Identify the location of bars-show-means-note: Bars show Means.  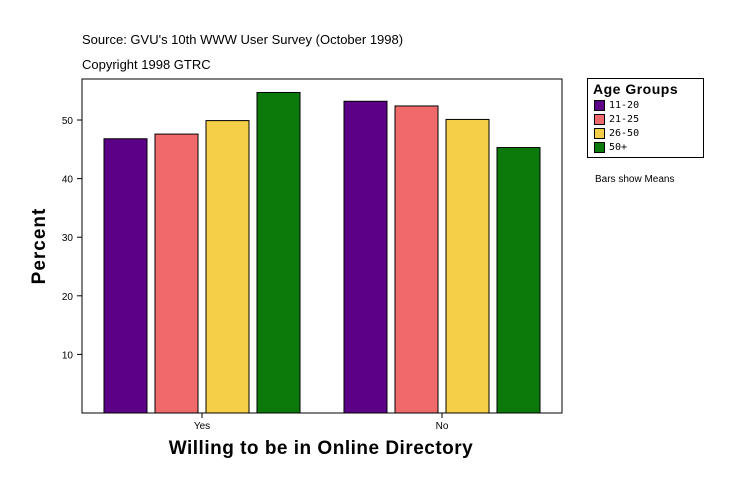
(635, 179).